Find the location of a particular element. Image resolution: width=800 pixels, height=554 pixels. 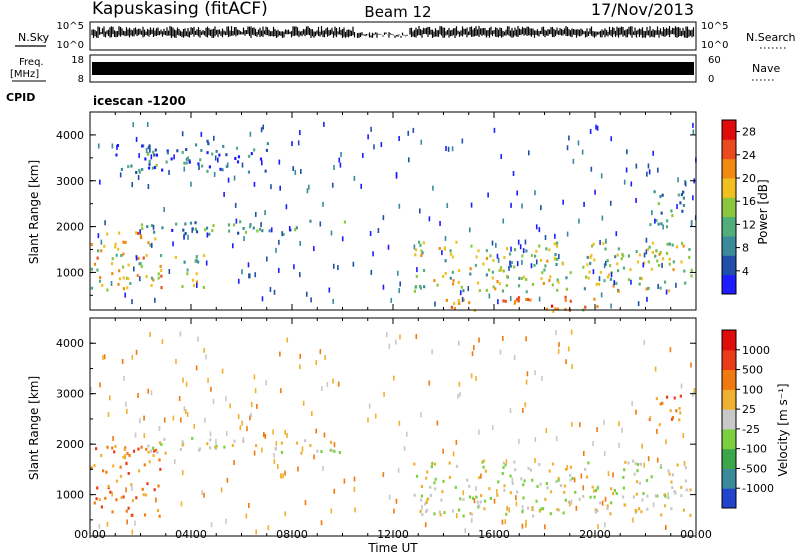

x-tick-label: 16:00 is located at coordinates (494, 534).